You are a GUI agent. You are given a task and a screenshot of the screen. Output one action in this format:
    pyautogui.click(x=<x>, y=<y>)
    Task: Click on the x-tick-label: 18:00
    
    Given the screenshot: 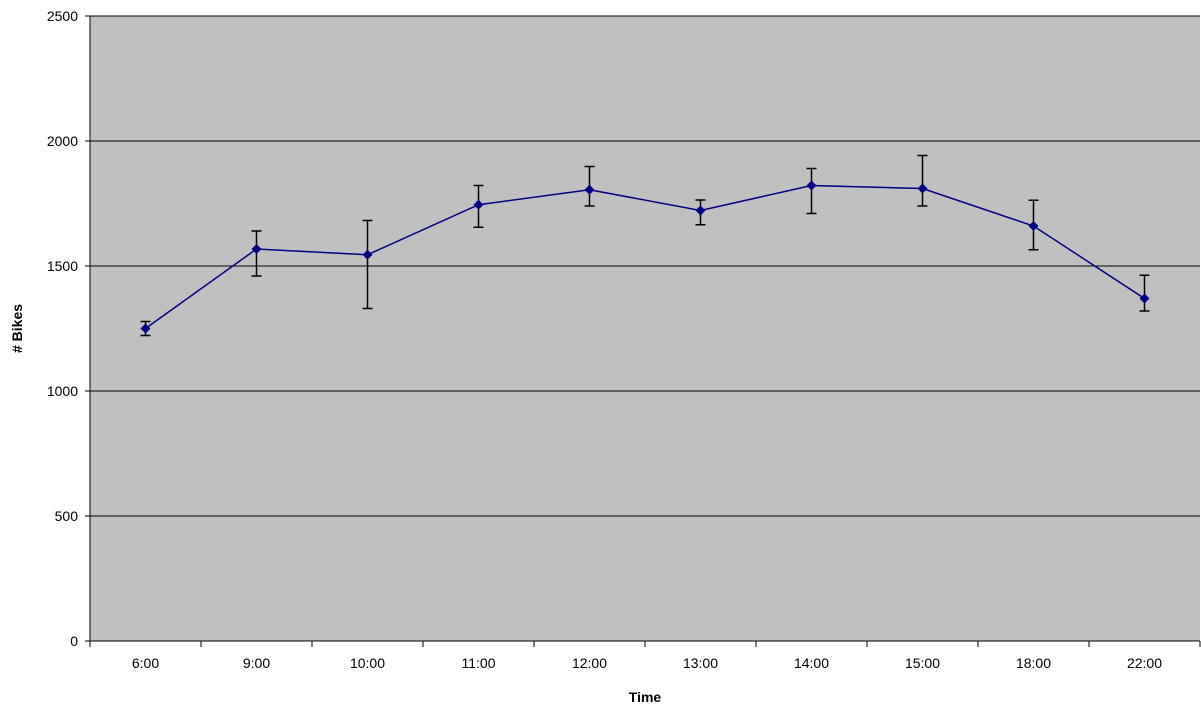 What is the action you would take?
    pyautogui.click(x=1033, y=663)
    